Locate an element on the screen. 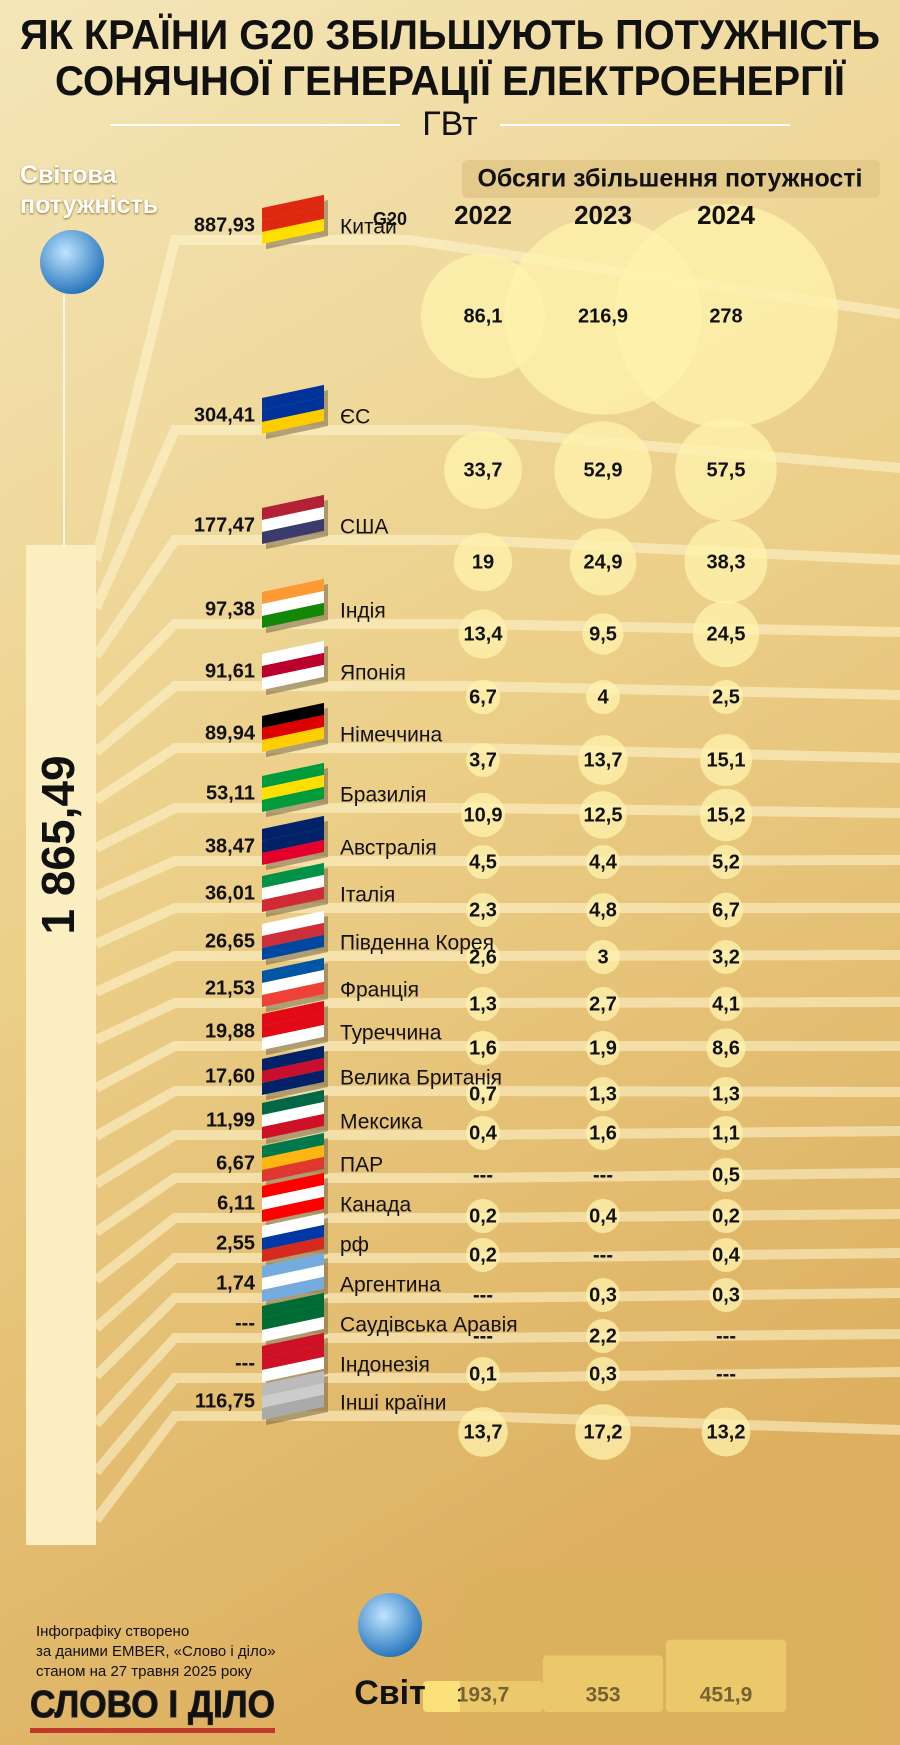  capacity: --- is located at coordinates (245, 1363).